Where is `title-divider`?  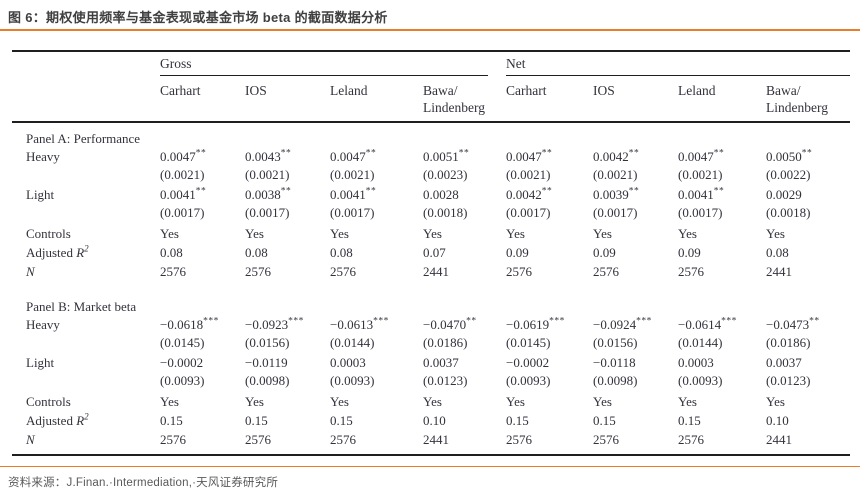 title-divider is located at coordinates (430, 30).